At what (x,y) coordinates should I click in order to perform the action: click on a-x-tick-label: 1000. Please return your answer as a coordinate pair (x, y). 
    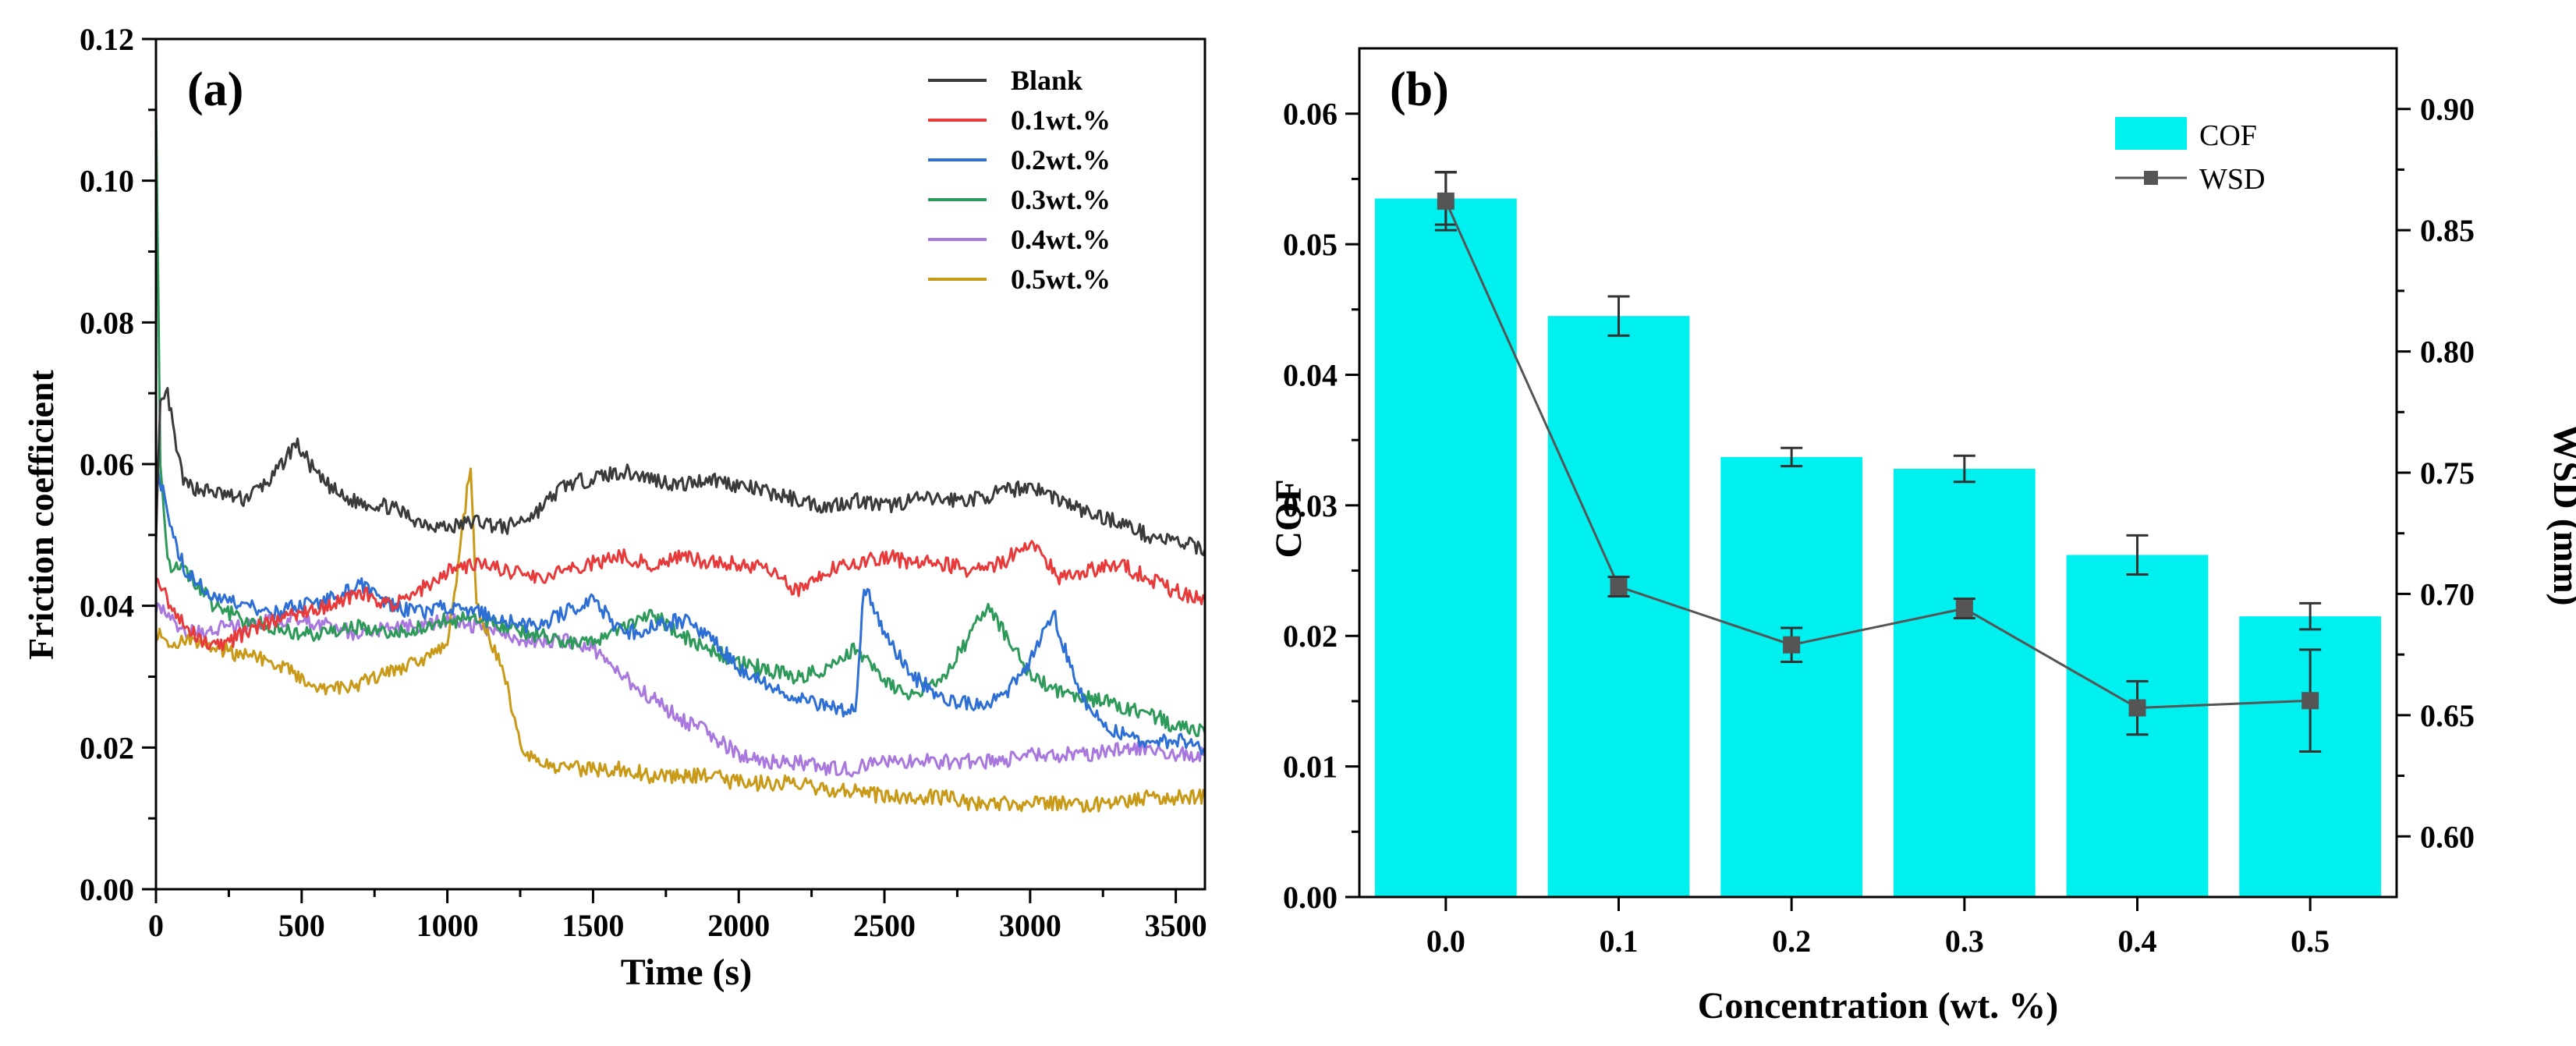
    Looking at the image, I should click on (448, 926).